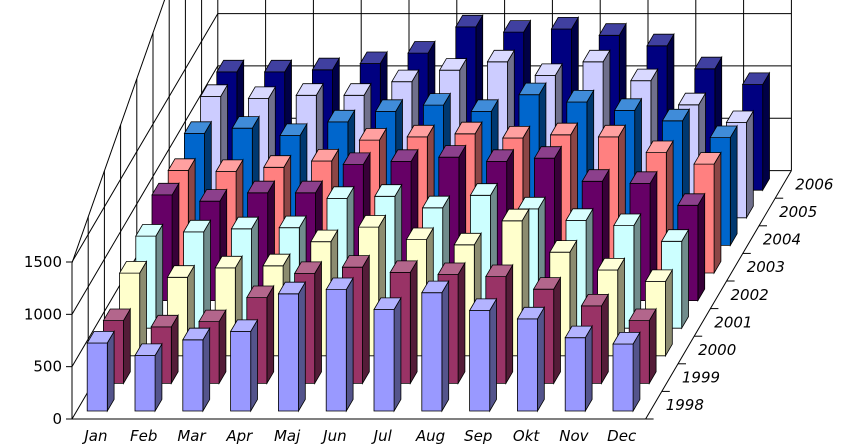 The image size is (851, 446). What do you see at coordinates (143, 436) in the screenshot?
I see `x-tick-label-Feb: Feb` at bounding box center [143, 436].